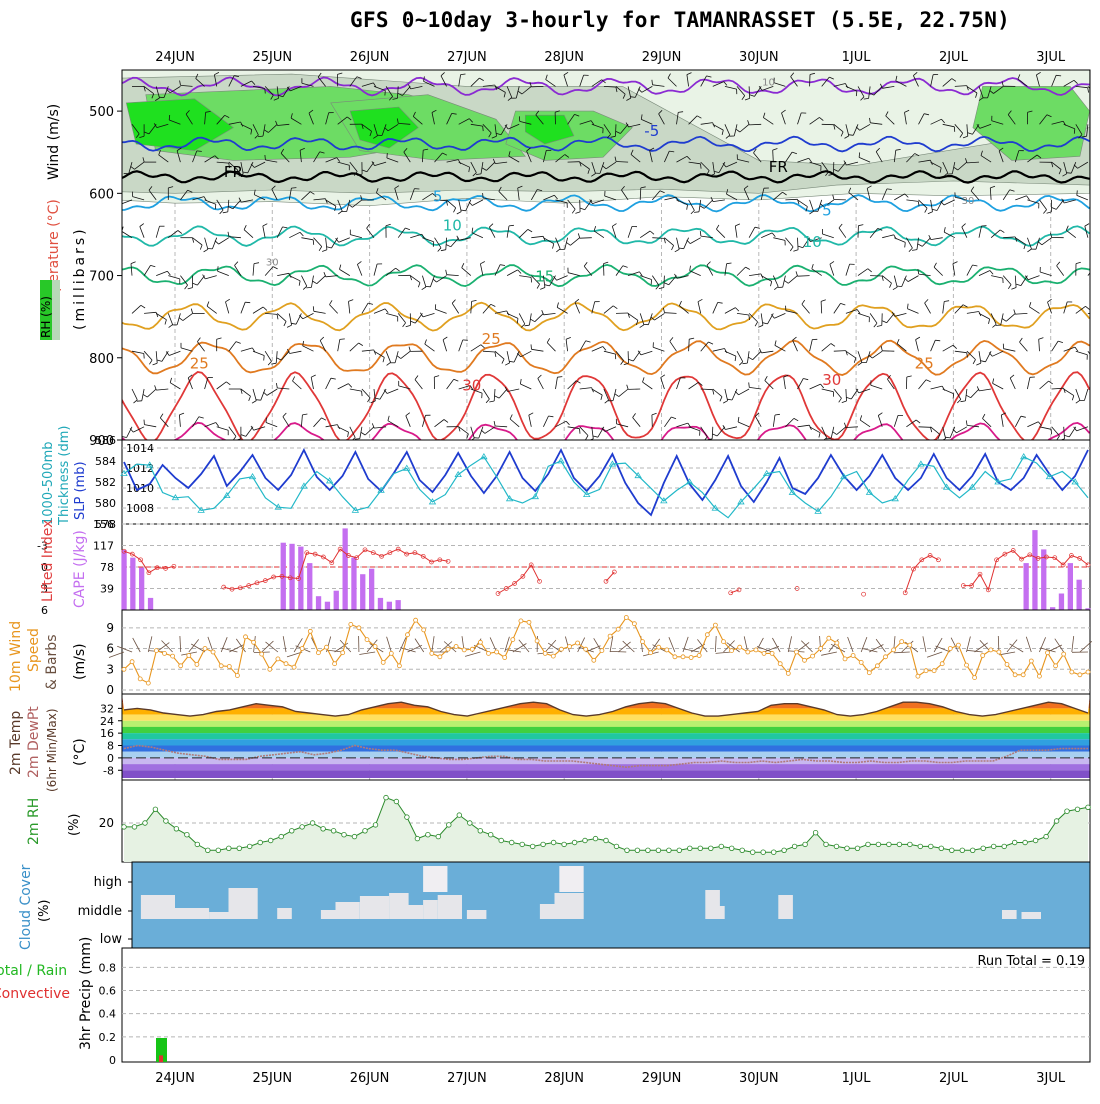  Describe the element at coordinates (924, 363) in the screenshot. I see `isotherm-label: 25` at that location.